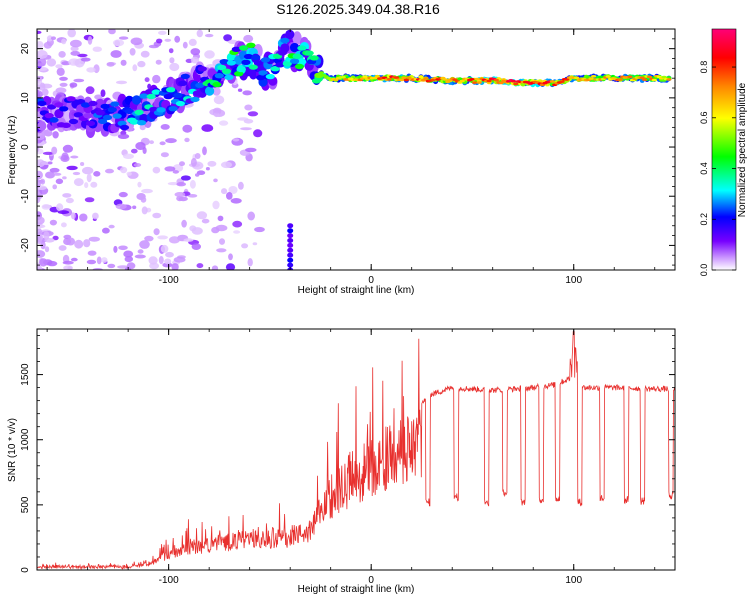 The width and height of the screenshot is (750, 600). What do you see at coordinates (742, 149) in the screenshot?
I see `colorbar-label: Normalized spectral amplitude` at bounding box center [742, 149].